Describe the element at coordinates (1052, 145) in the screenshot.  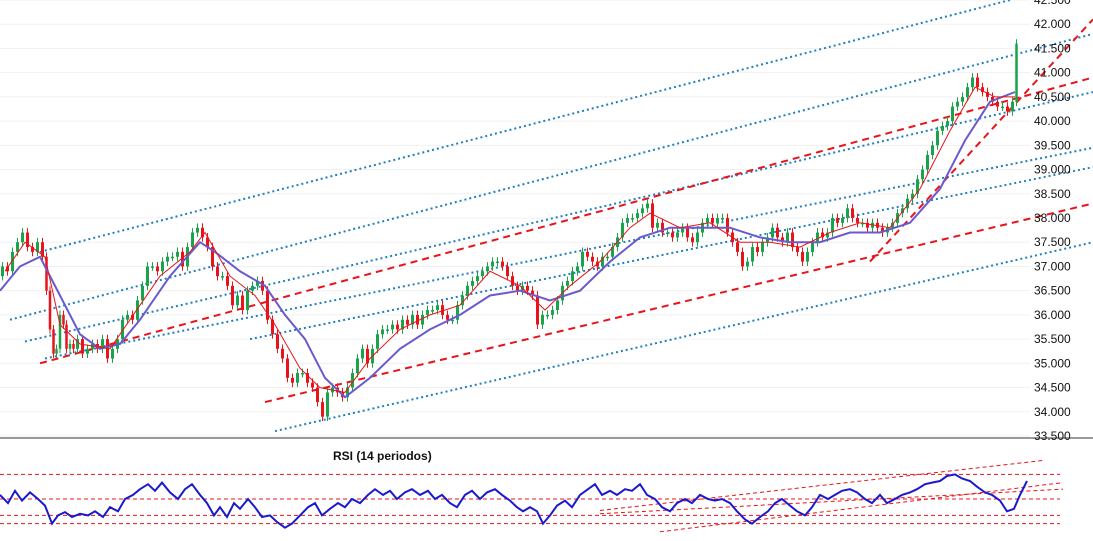
I see `y-tick-label: 39.500` at that location.